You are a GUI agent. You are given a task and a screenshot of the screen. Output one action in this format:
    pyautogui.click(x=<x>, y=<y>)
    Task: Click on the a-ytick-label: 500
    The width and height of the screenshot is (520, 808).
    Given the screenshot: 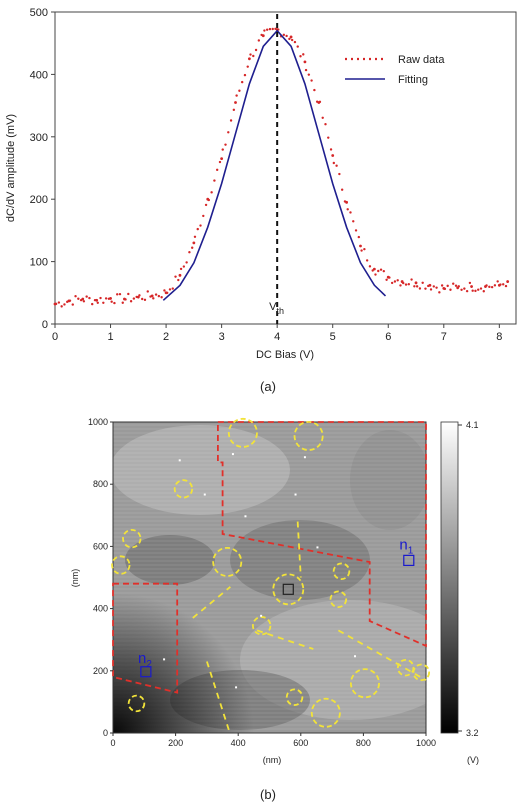 What is the action you would take?
    pyautogui.click(x=39, y=13)
    